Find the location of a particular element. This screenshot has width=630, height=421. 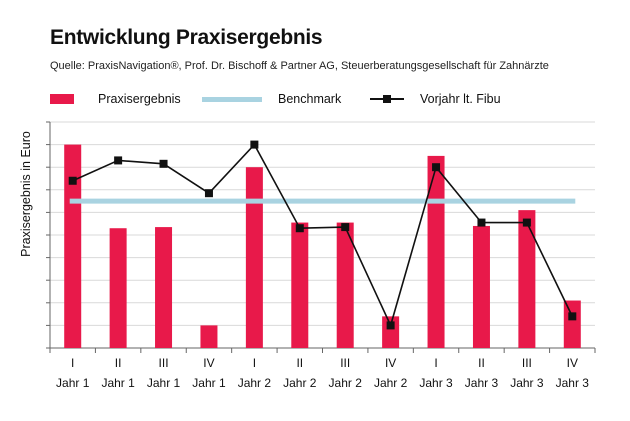

chart-title: Entwicklung Praxisergebnis is located at coordinates (186, 37).